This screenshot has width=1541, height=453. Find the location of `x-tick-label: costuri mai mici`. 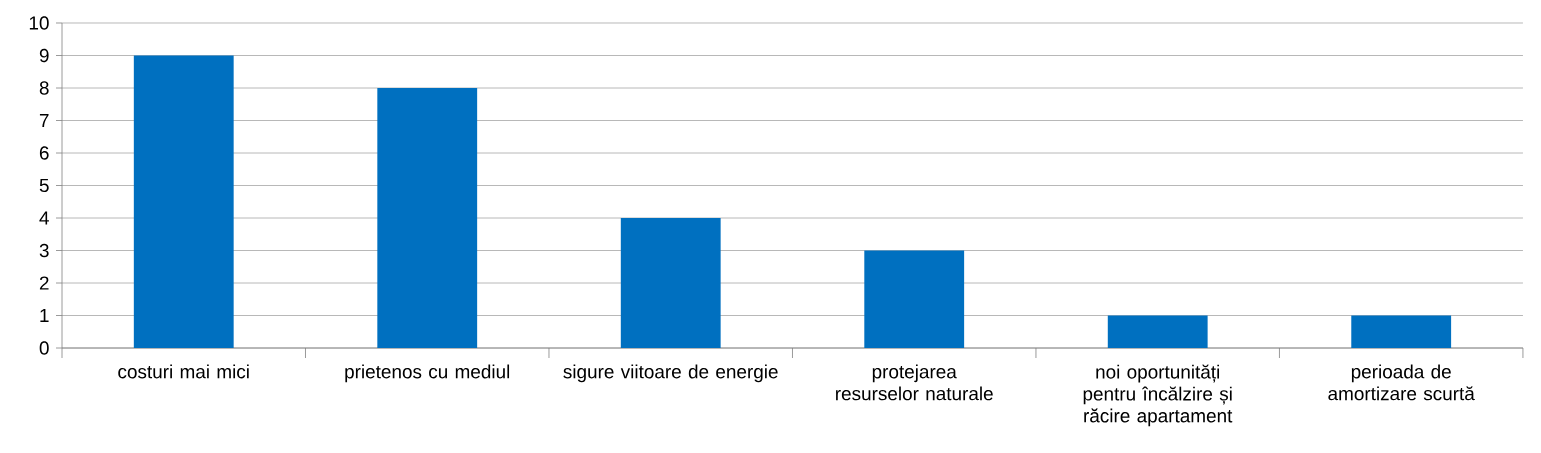

x-tick-label: costuri mai mici is located at coordinates (183, 371).